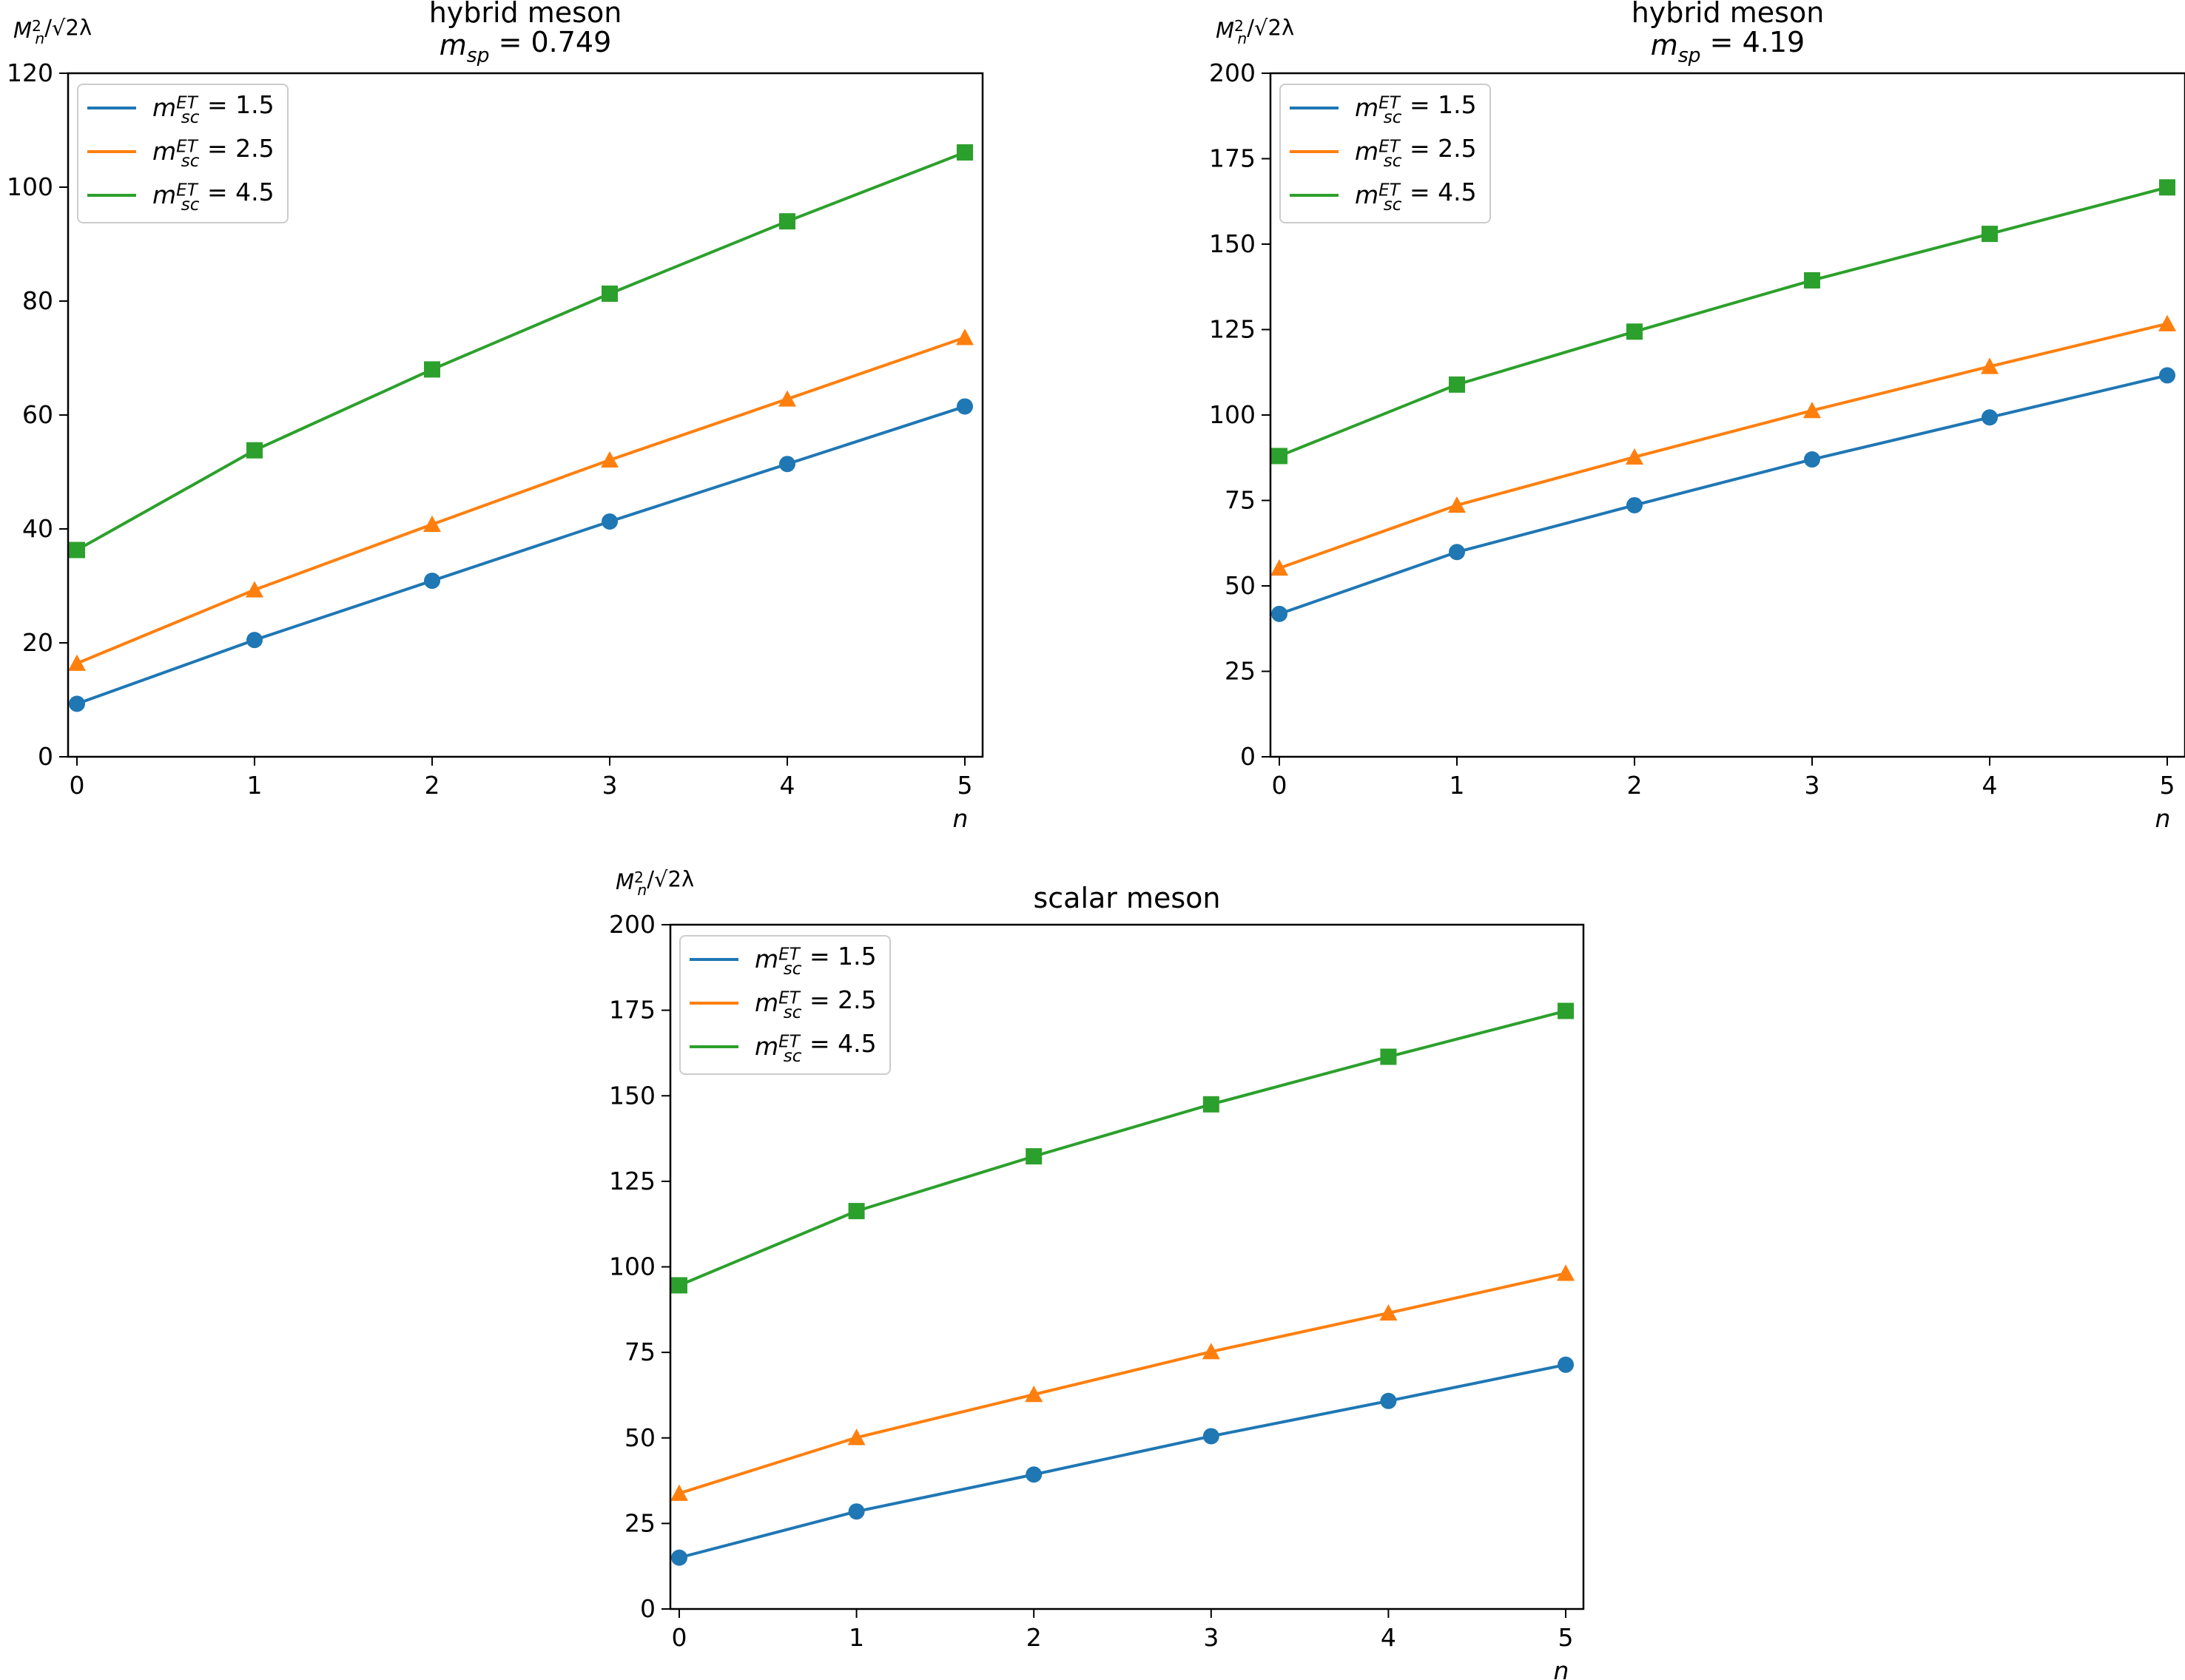 The image size is (2185, 1680). What do you see at coordinates (37, 528) in the screenshot?
I see `y-tick-label: 40` at bounding box center [37, 528].